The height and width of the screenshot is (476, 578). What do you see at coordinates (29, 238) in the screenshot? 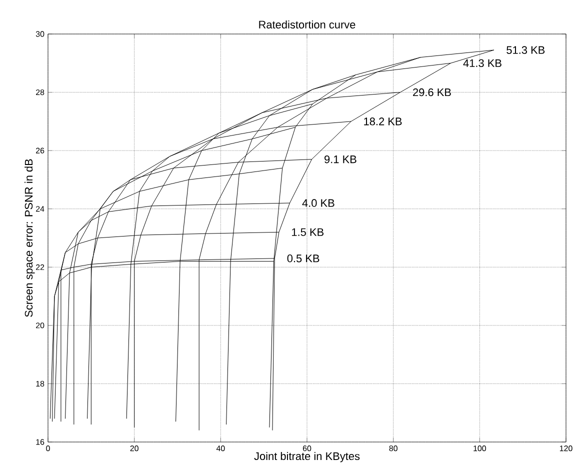
I see `y-axis-title: Screen space error: PSNR in dB` at bounding box center [29, 238].